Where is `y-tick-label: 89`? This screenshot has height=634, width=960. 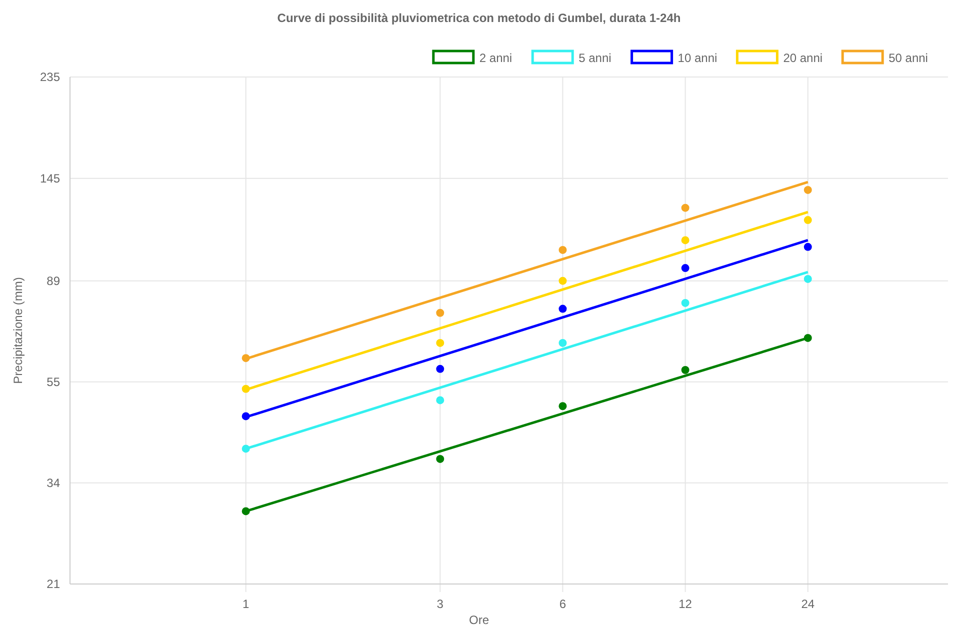
y-tick-label: 89 is located at coordinates (53, 281).